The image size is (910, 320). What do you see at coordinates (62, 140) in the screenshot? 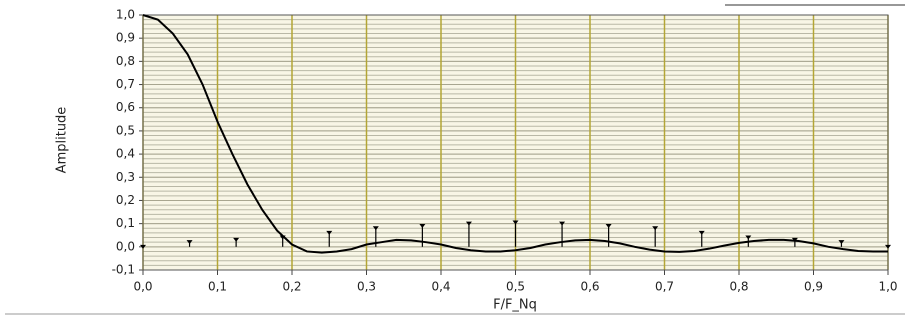
I see `y-axis-label: Amplitude` at bounding box center [62, 140].